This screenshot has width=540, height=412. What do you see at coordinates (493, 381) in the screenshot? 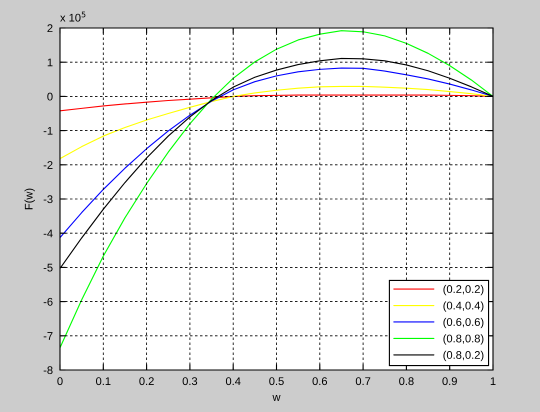
I see `x-tick-label: 1` at bounding box center [493, 381].